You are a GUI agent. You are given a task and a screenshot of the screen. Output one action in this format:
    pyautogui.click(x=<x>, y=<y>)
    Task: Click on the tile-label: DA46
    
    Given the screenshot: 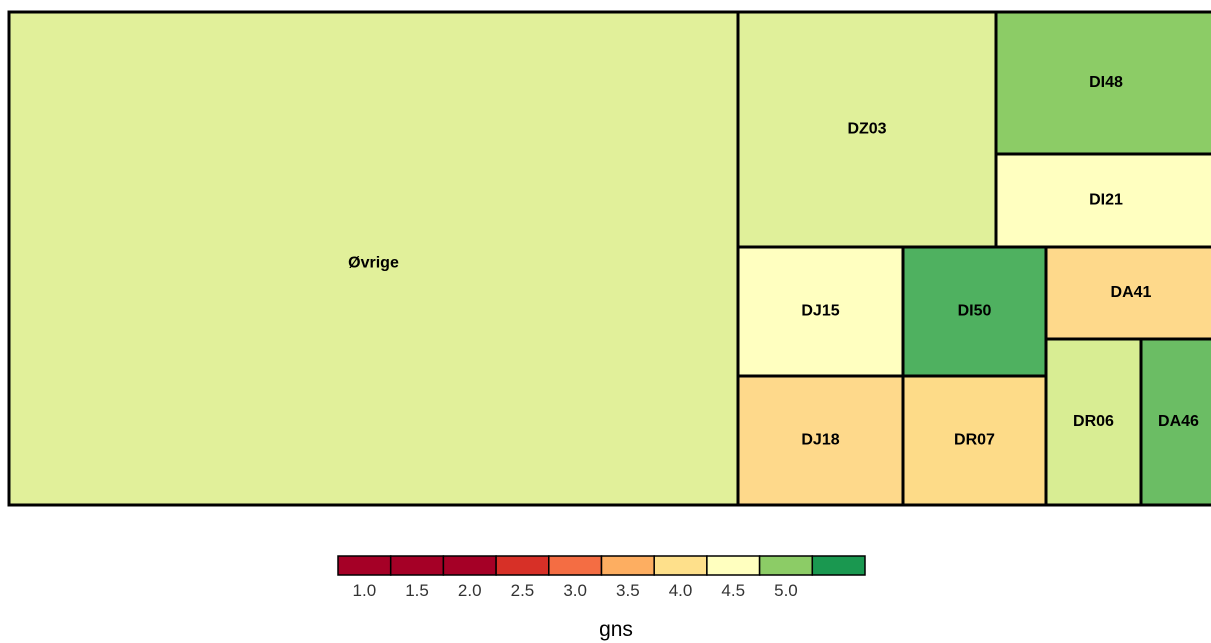 What is the action you would take?
    pyautogui.click(x=1178, y=421)
    